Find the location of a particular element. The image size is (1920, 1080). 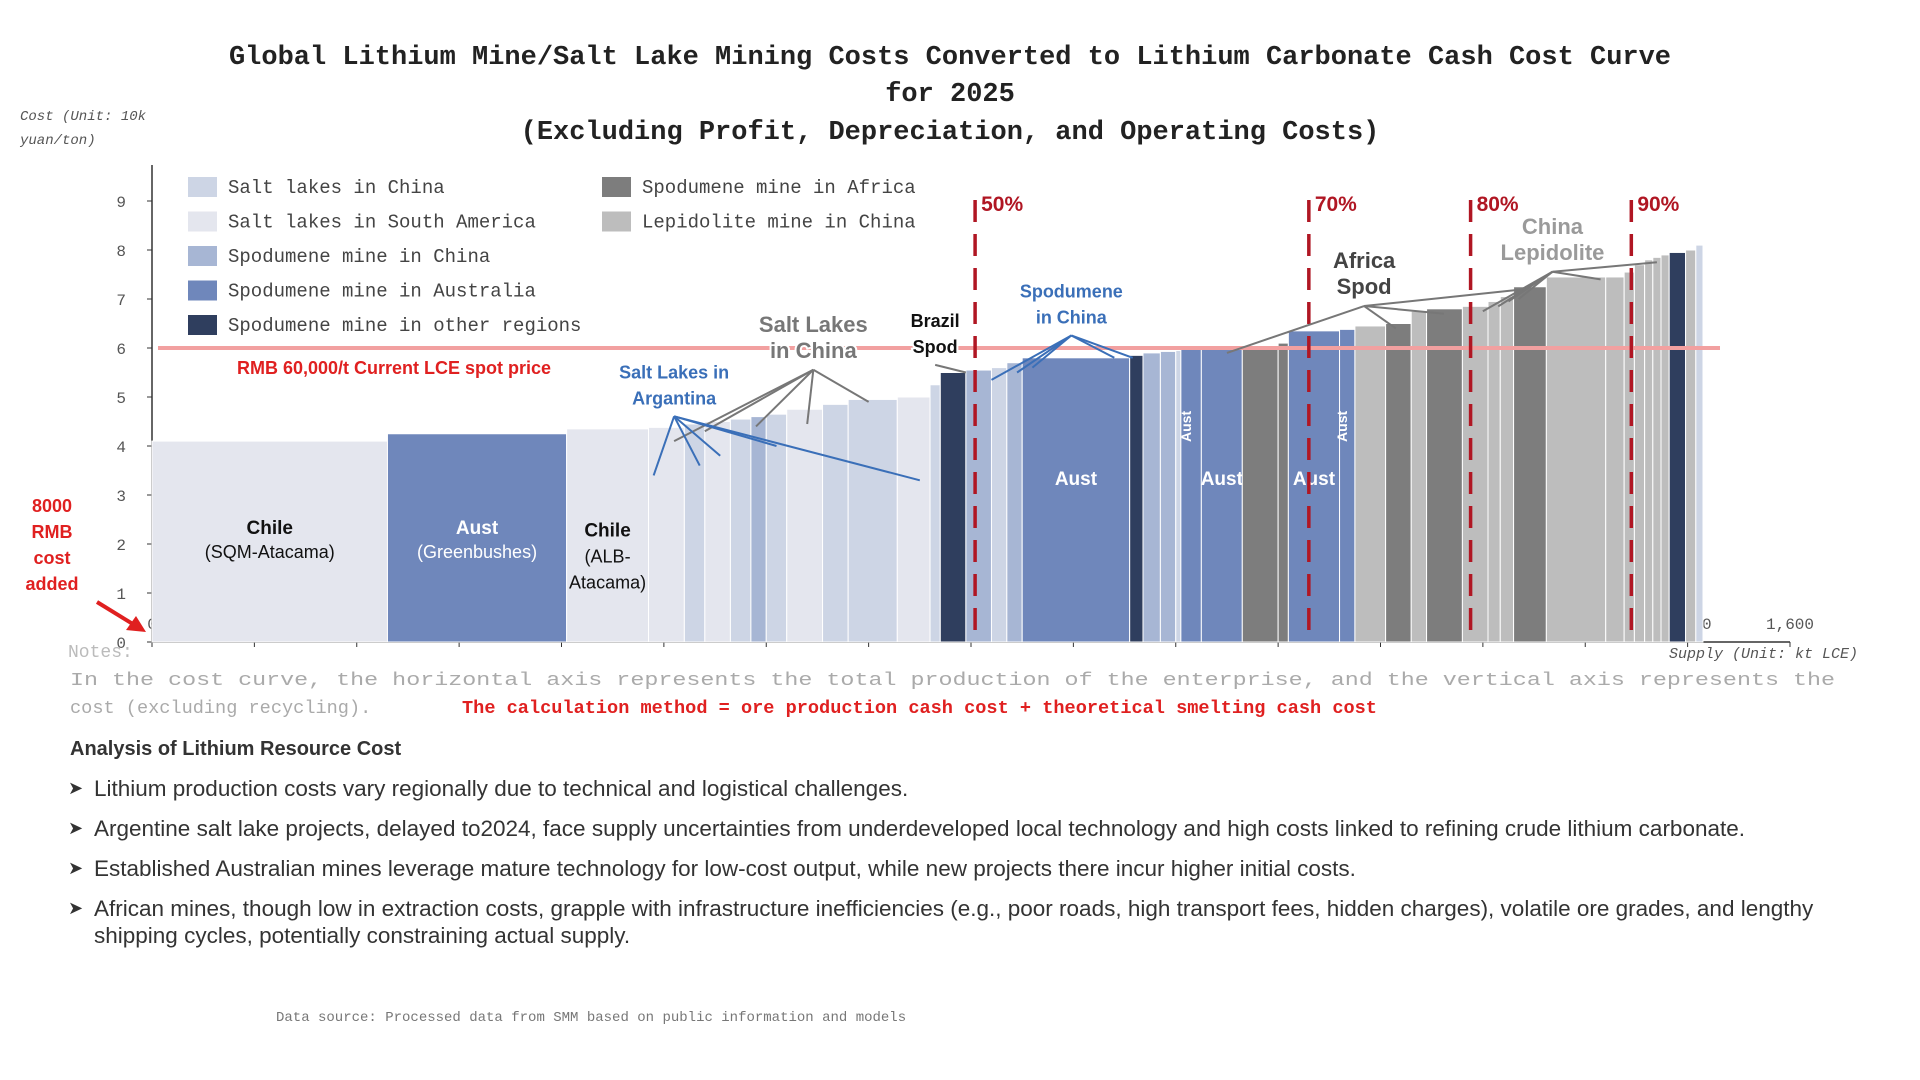

percentile-label: 90% is located at coordinates (1658, 204).